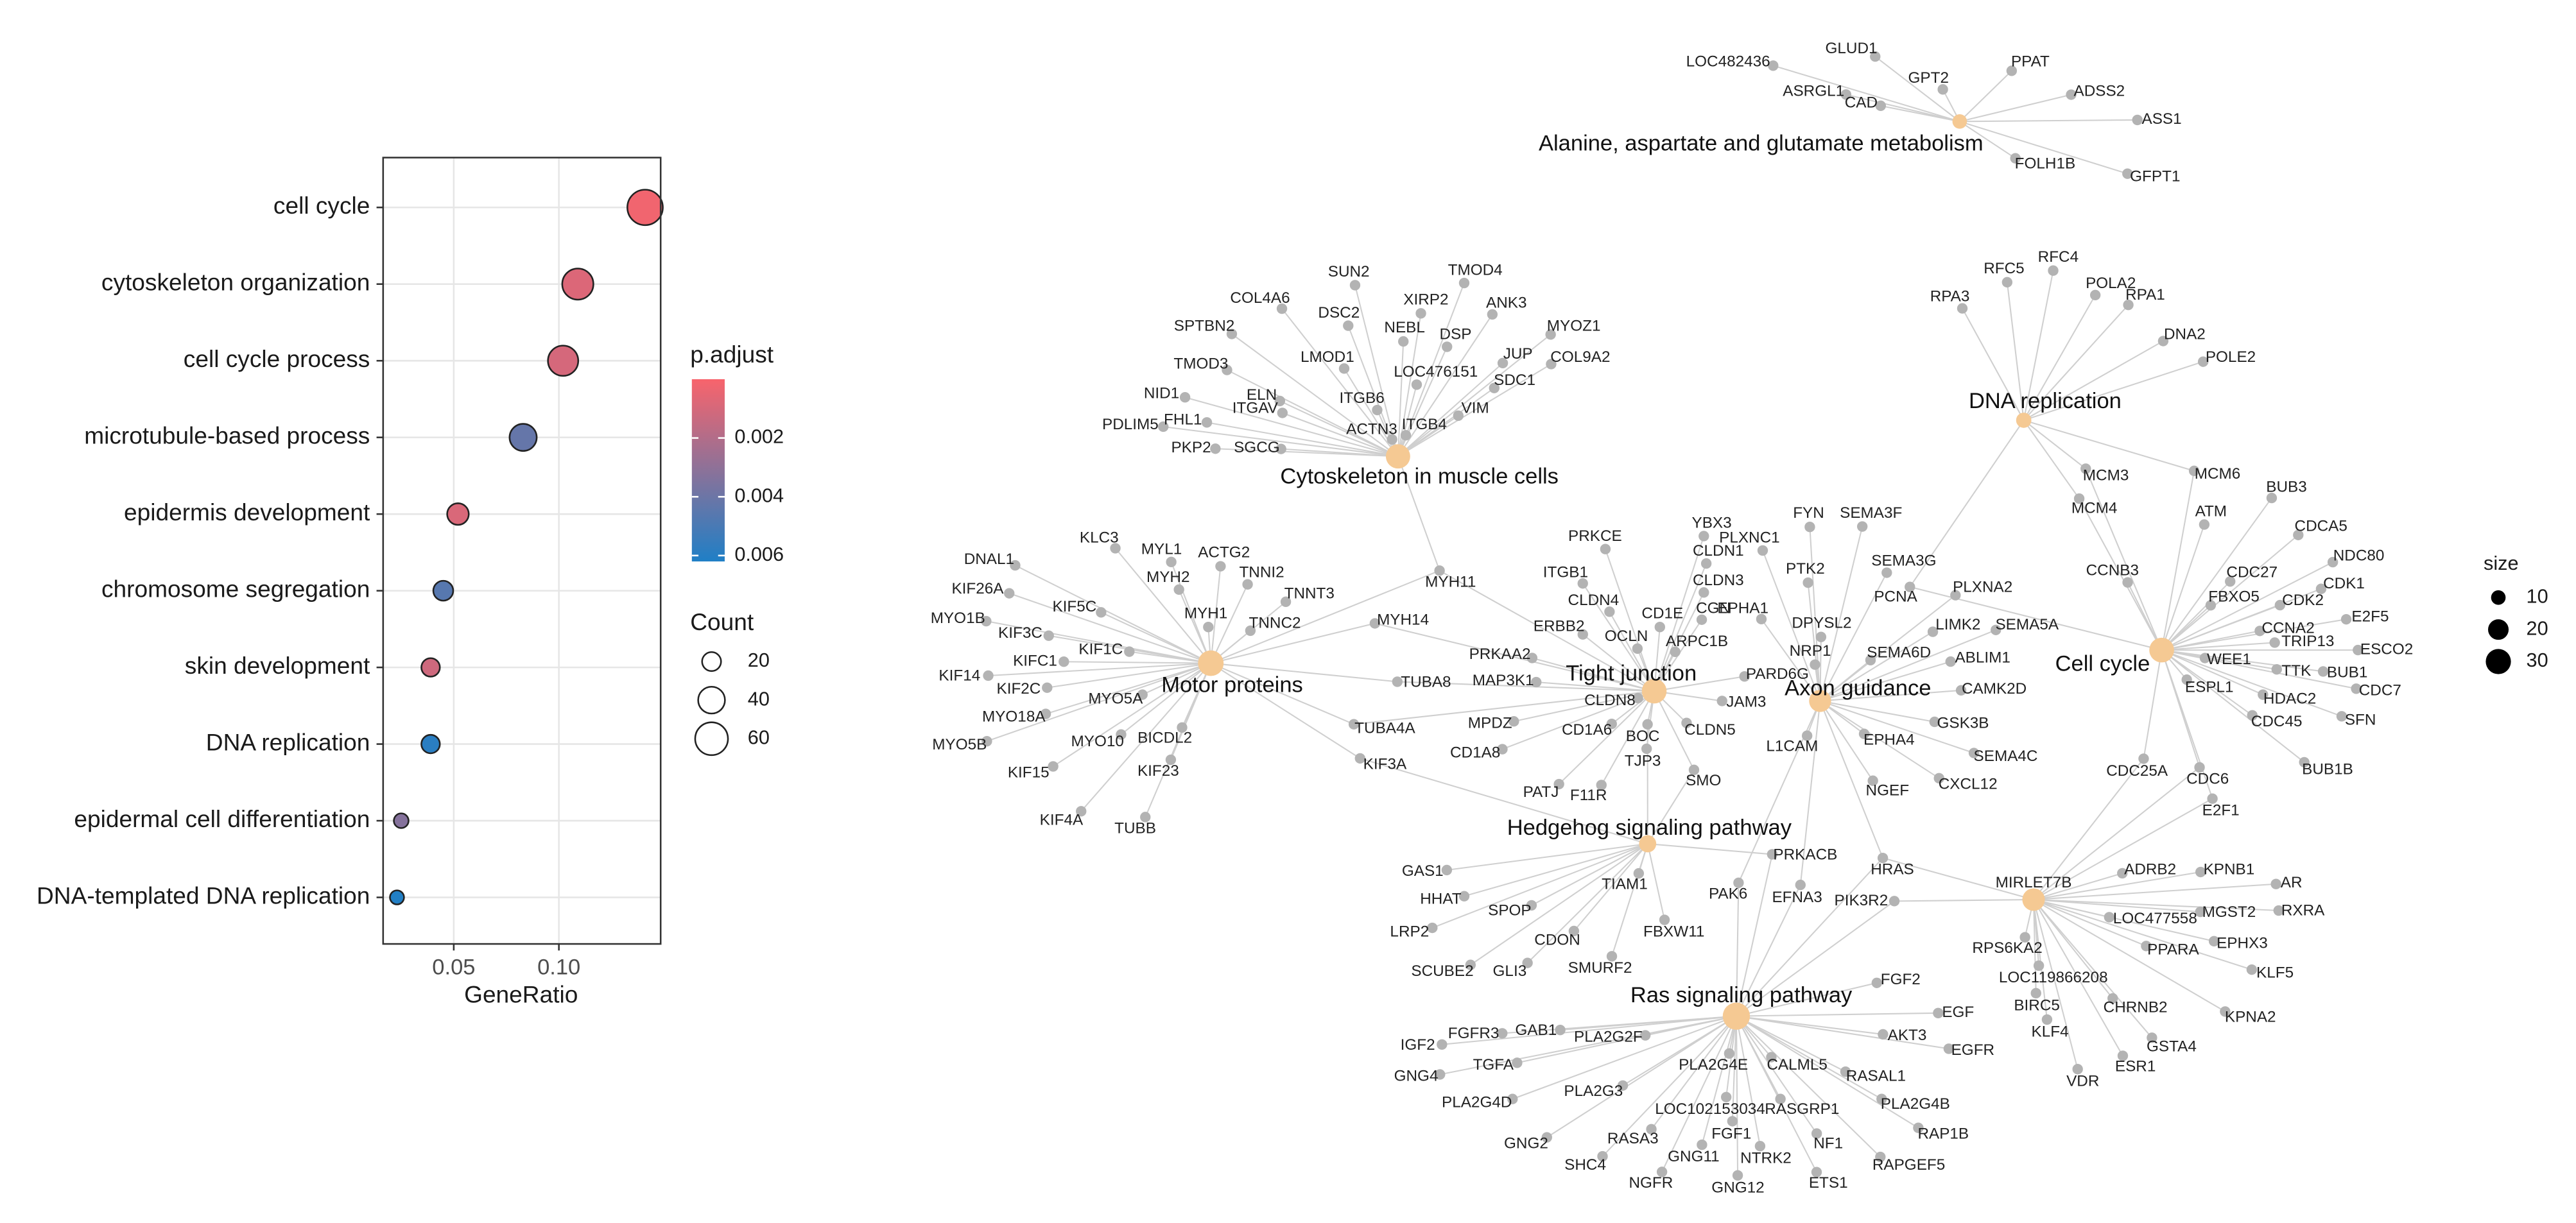  What do you see at coordinates (1440, 898) in the screenshot?
I see `gene-label: HHAT` at bounding box center [1440, 898].